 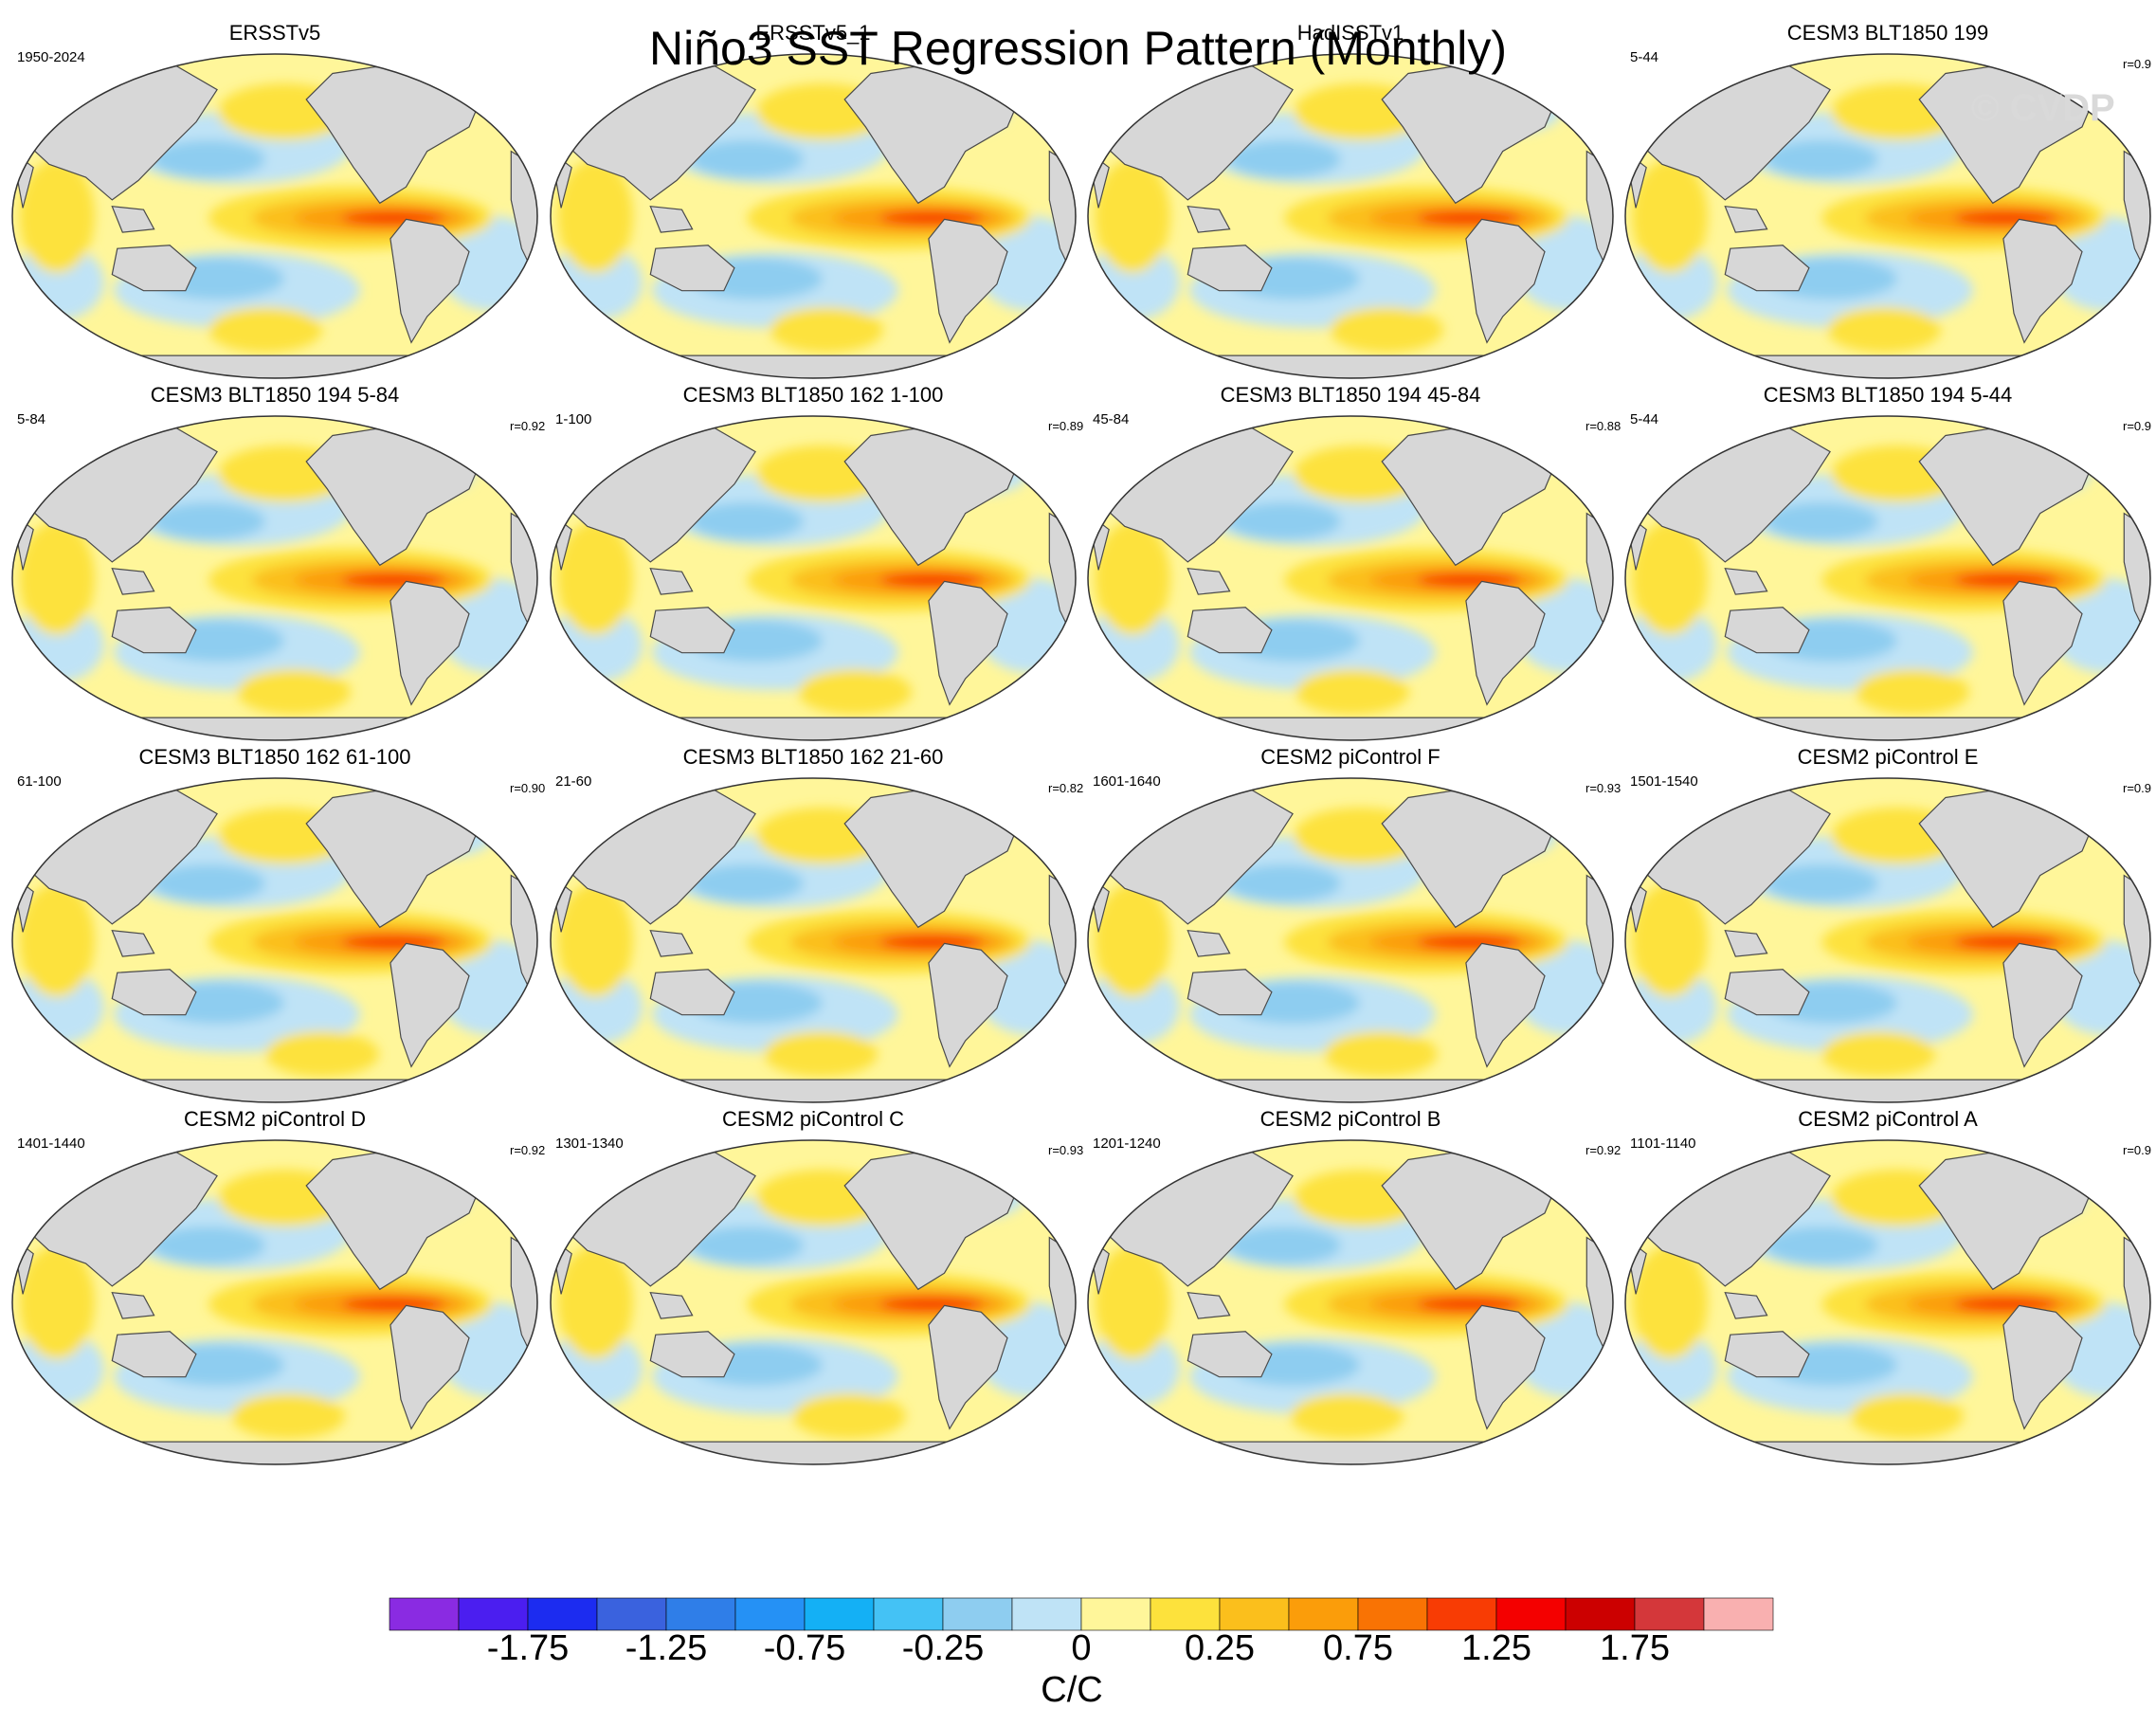 I want to click on cvdp-watermark: © CVDP, so click(x=2043, y=108).